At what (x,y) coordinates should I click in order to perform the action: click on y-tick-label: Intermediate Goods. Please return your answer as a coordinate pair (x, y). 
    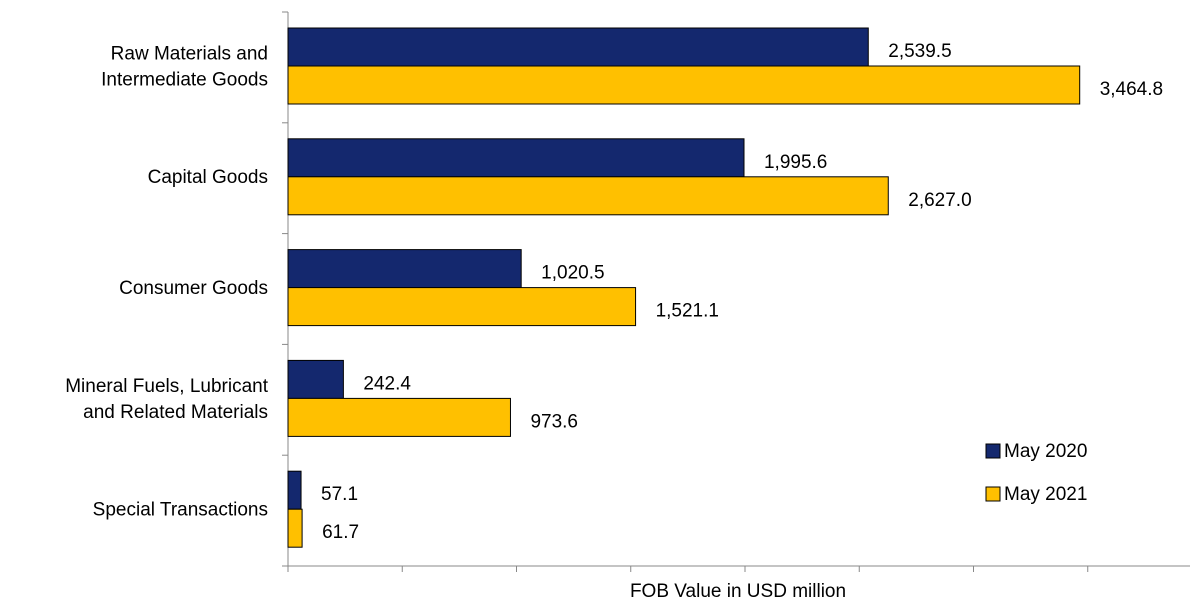
    Looking at the image, I should click on (184, 79).